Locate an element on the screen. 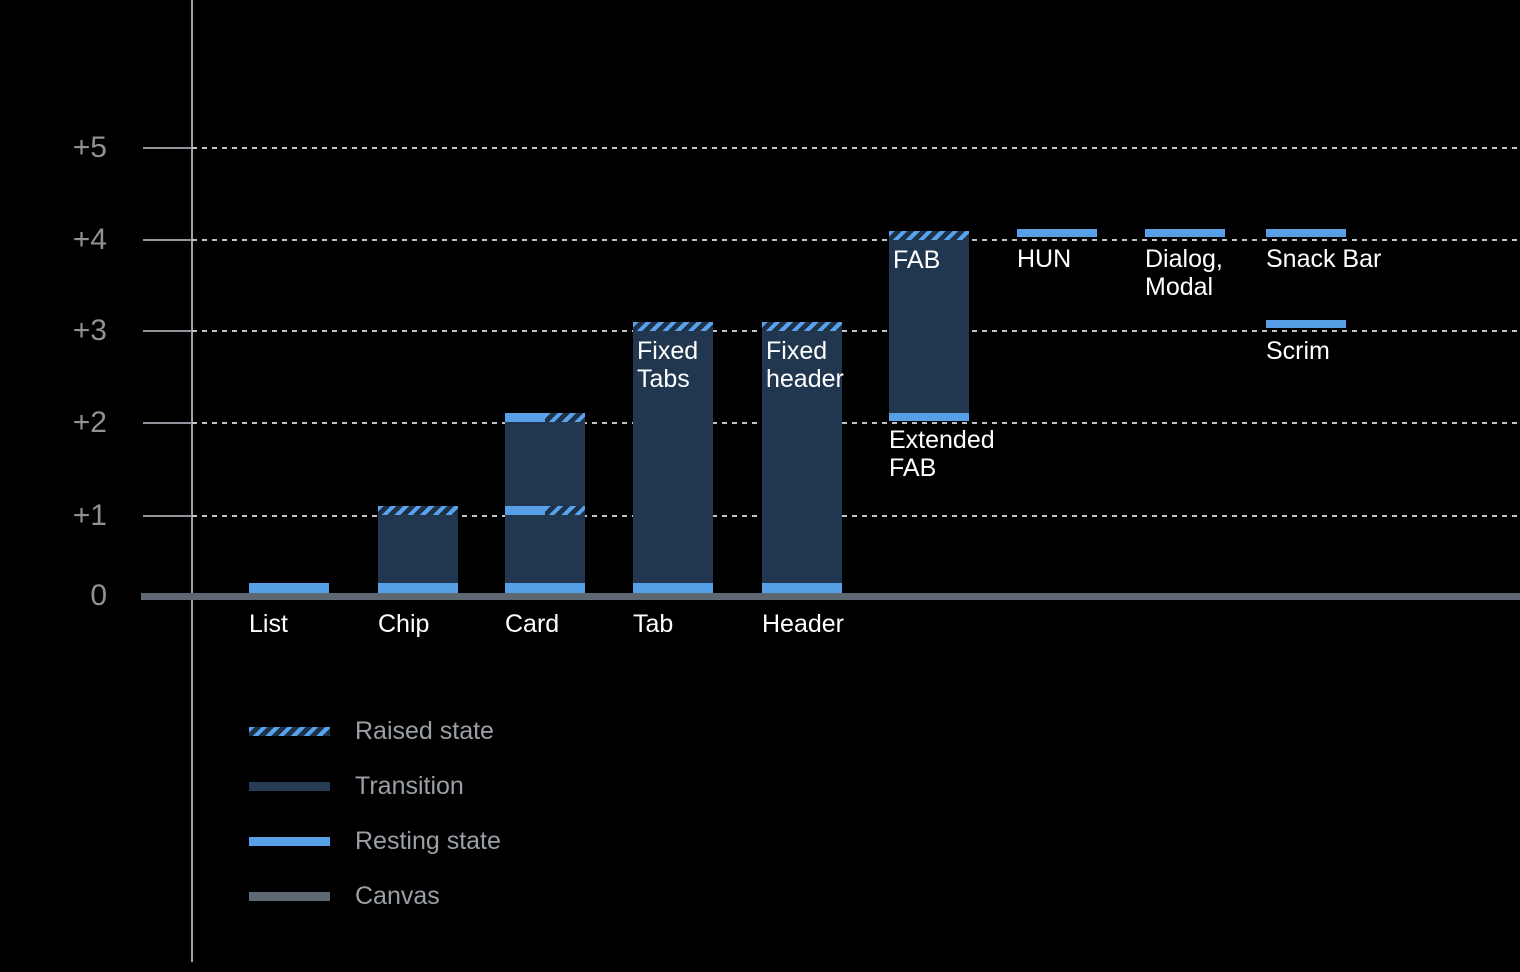  legend-label-transition: Transition is located at coordinates (409, 786).